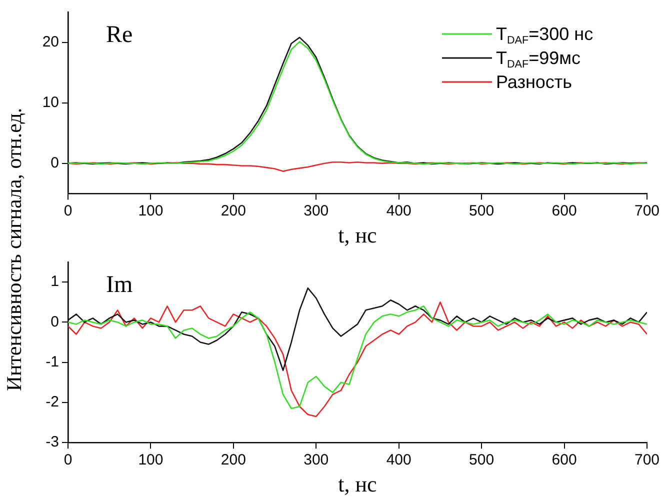 The width and height of the screenshot is (667, 499). What do you see at coordinates (52, 402) in the screenshot?
I see `y-tick-label: -2` at bounding box center [52, 402].